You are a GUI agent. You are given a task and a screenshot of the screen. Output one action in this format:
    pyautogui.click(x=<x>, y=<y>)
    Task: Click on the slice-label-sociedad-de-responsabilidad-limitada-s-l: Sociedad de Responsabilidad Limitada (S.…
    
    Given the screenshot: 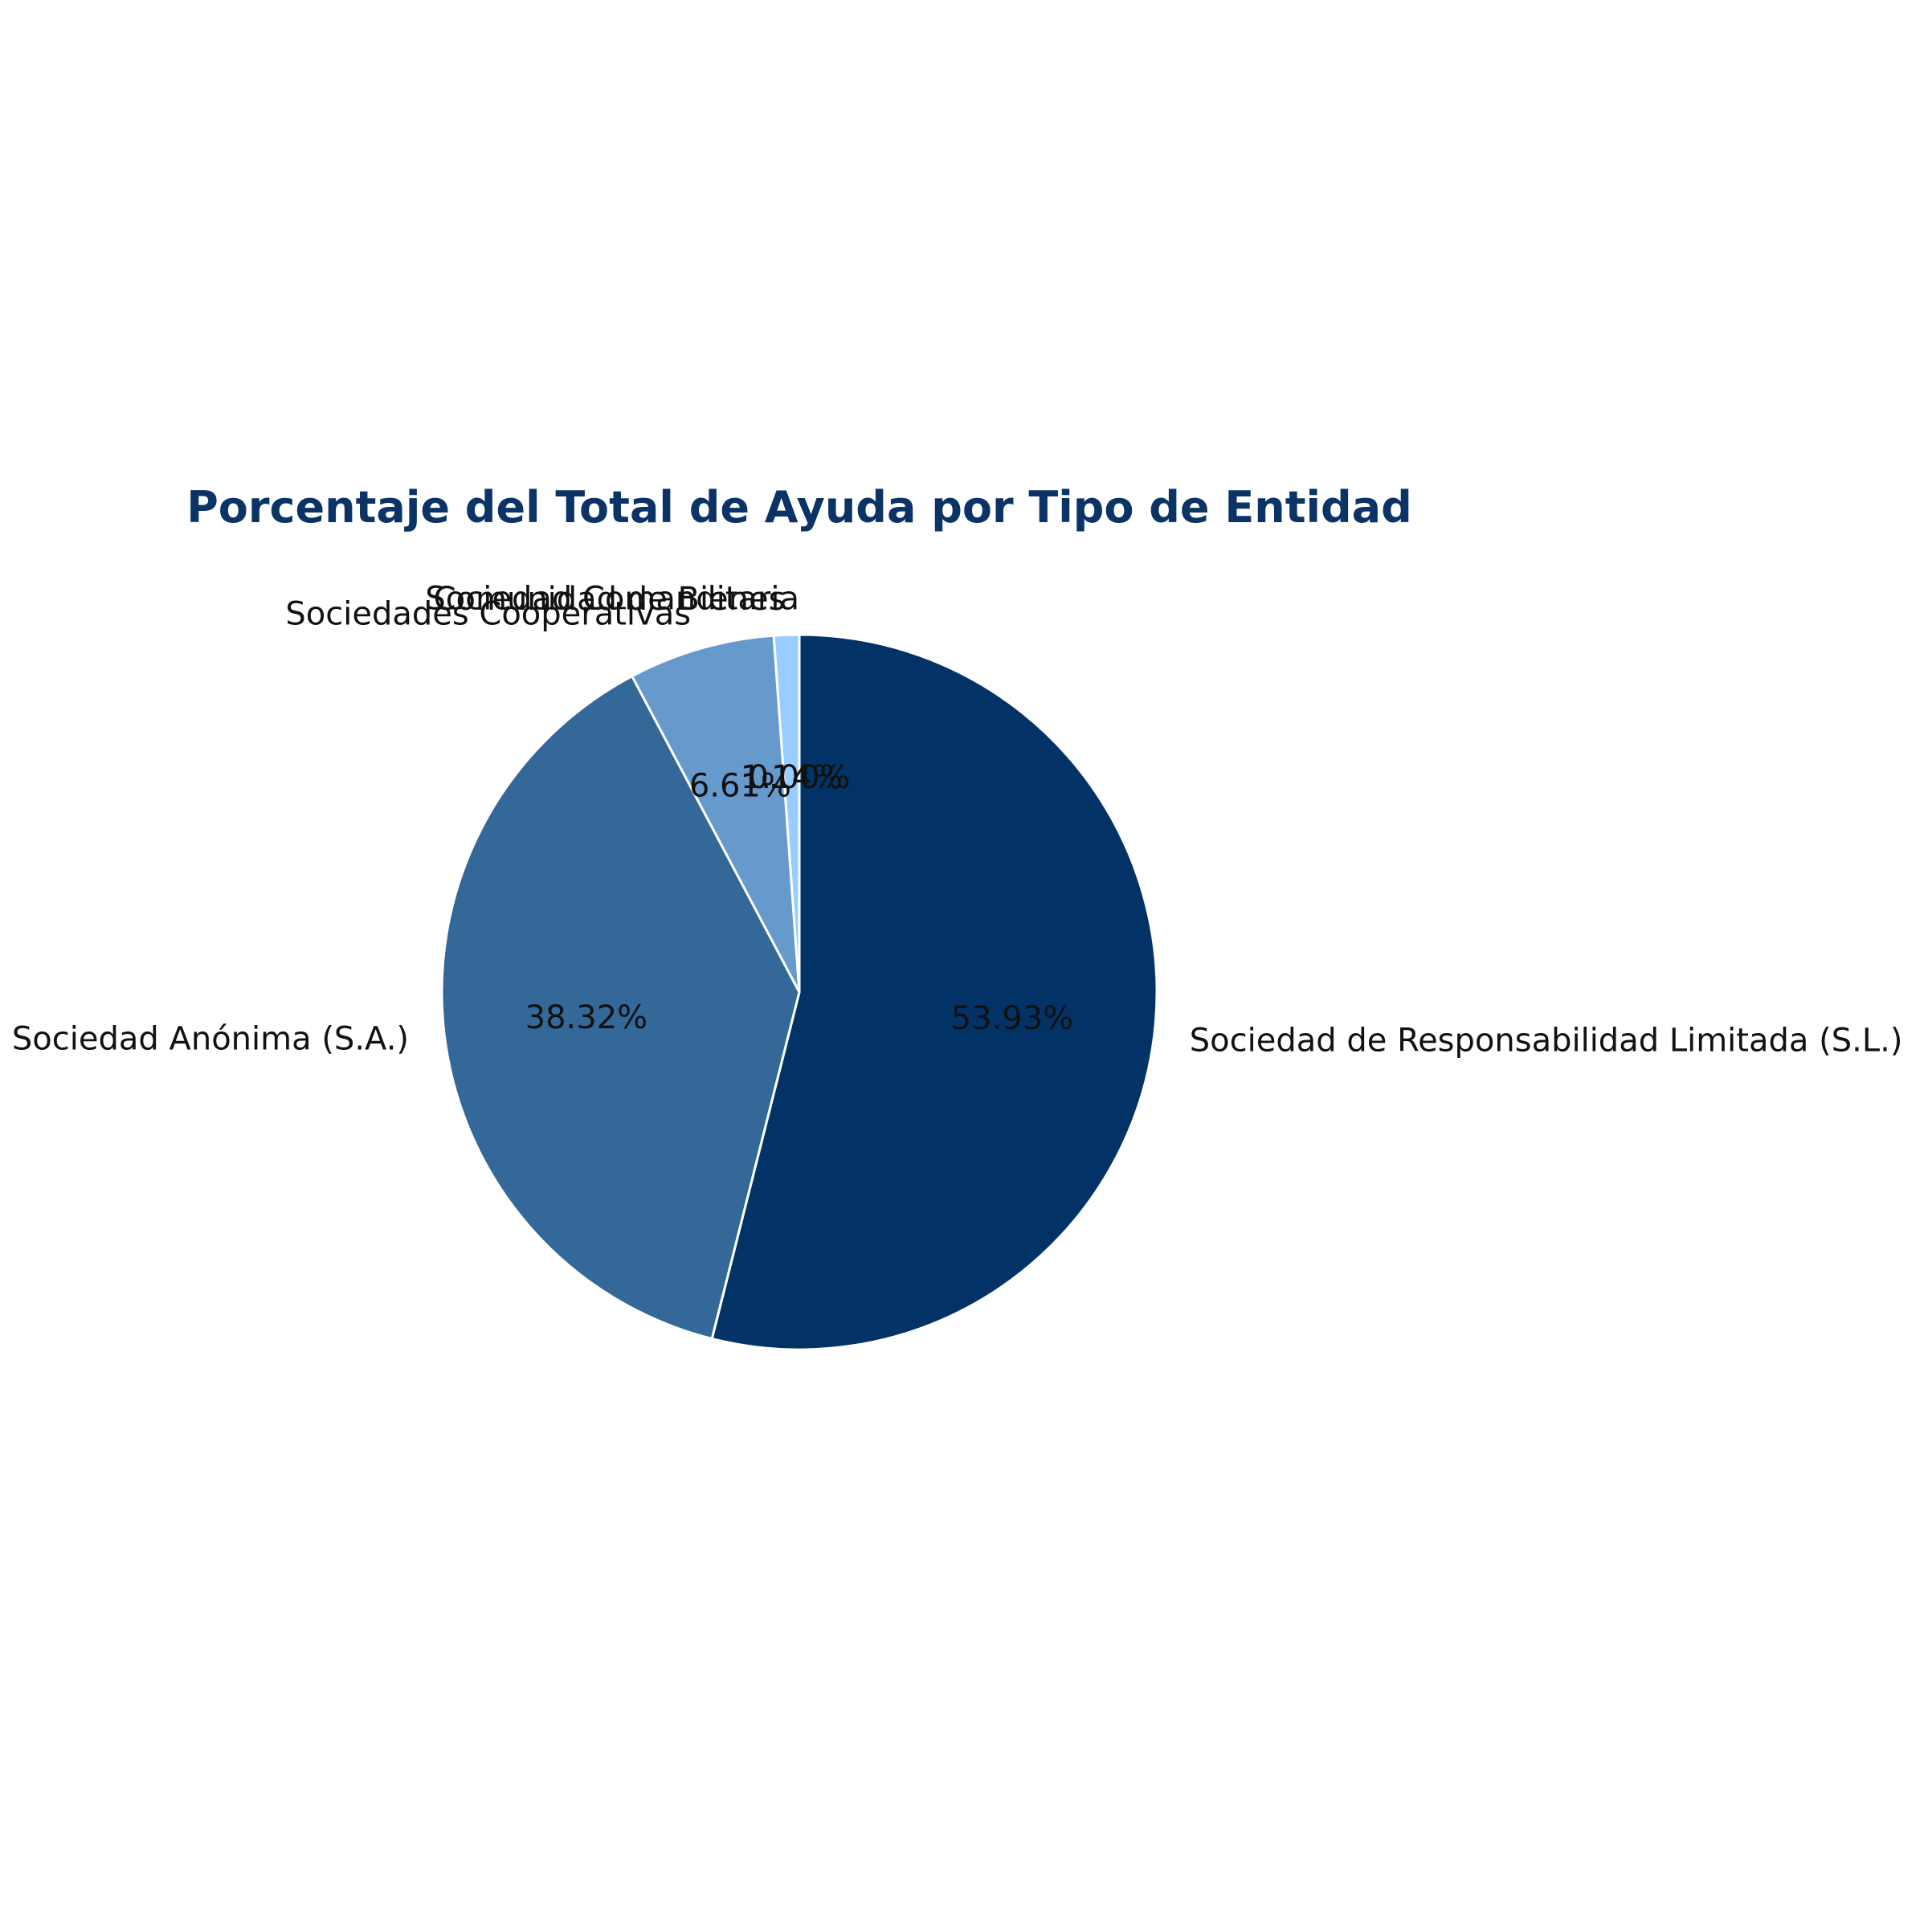 What is the action you would take?
    pyautogui.click(x=1546, y=1040)
    